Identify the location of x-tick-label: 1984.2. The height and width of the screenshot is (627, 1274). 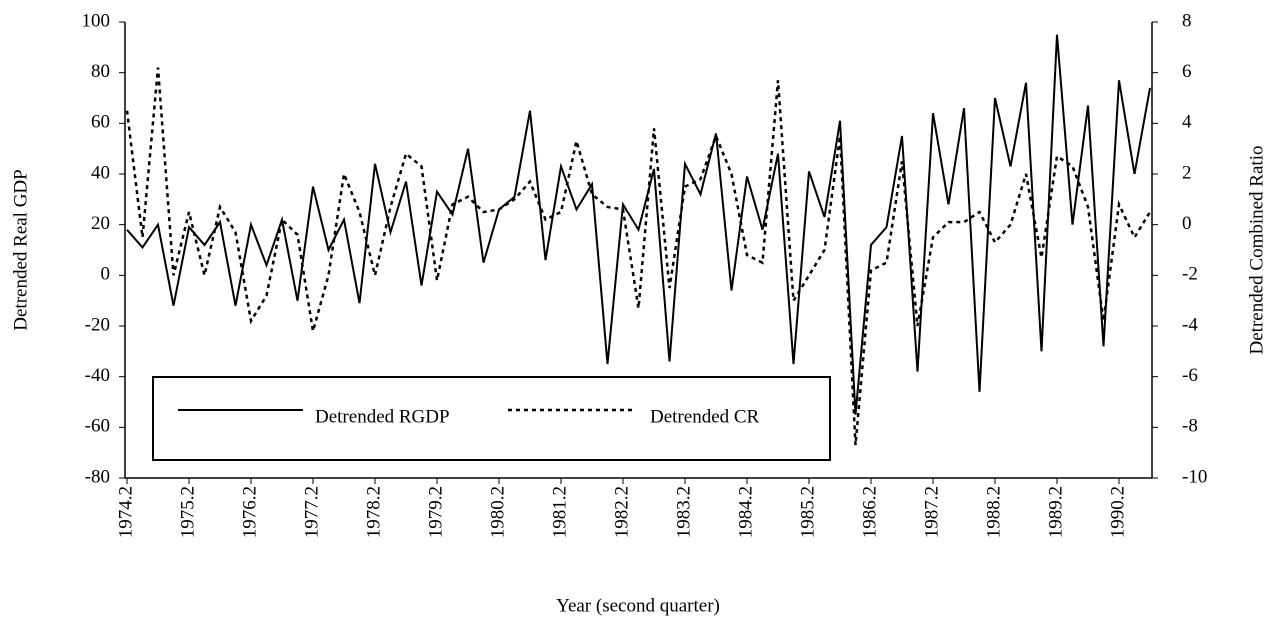
(745, 512).